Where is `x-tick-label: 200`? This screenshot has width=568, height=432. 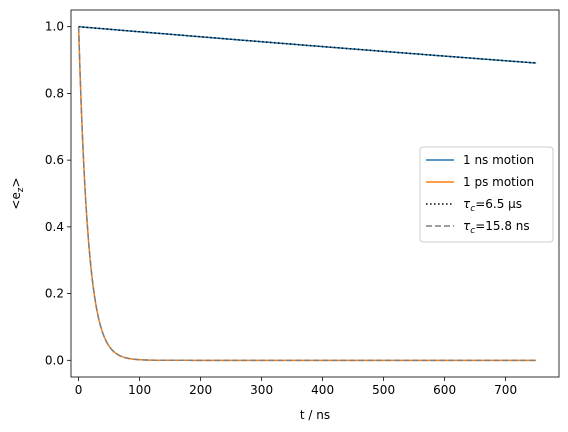
x-tick-label: 200 is located at coordinates (200, 390).